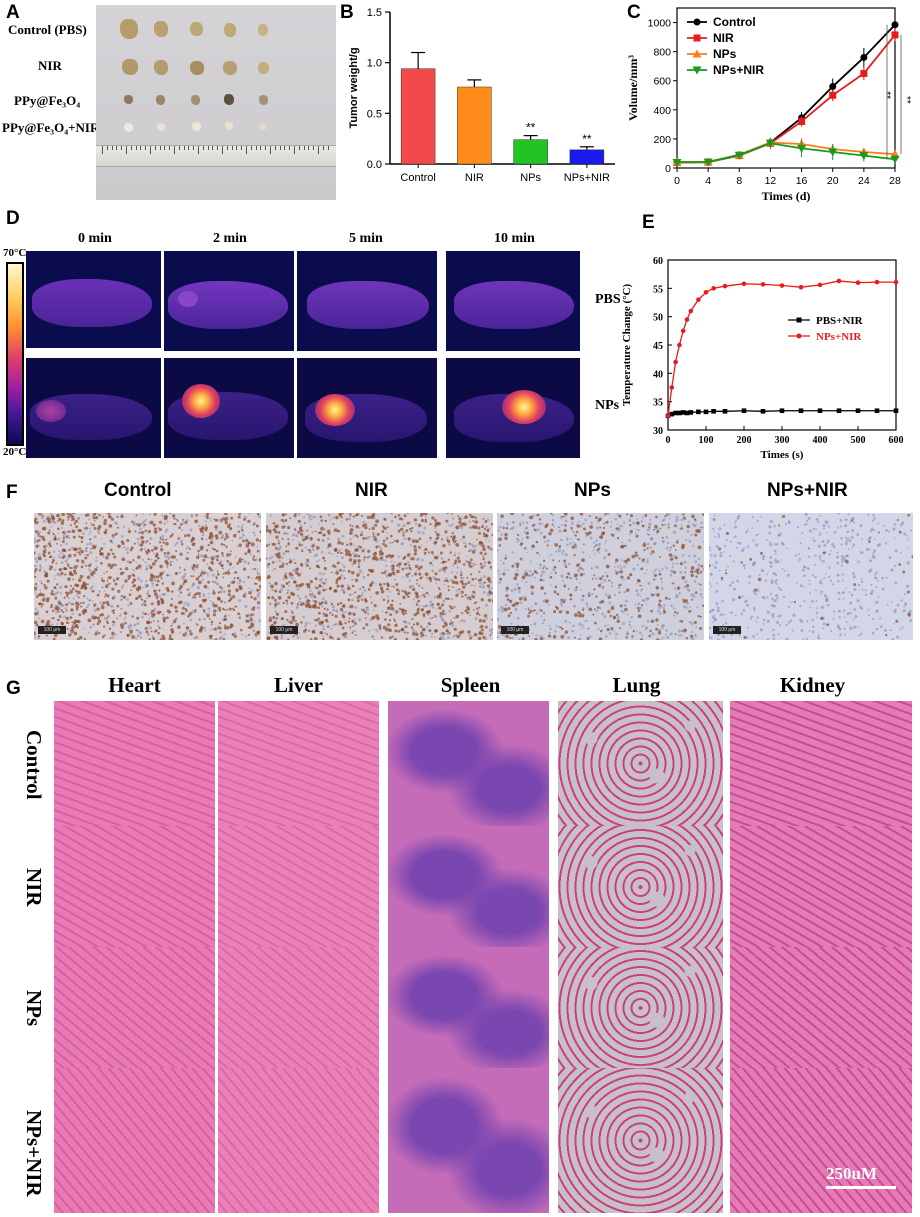 This screenshot has width=920, height=1217. Describe the element at coordinates (786, 196) in the screenshot. I see `x-axis-label: Times (d)` at that location.